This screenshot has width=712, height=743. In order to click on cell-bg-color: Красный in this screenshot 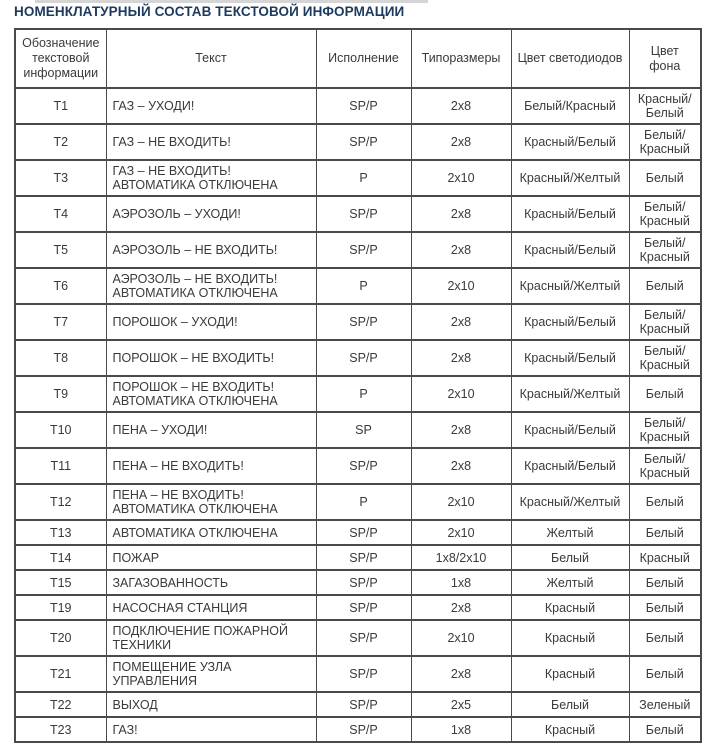, I will do `click(665, 557)`.